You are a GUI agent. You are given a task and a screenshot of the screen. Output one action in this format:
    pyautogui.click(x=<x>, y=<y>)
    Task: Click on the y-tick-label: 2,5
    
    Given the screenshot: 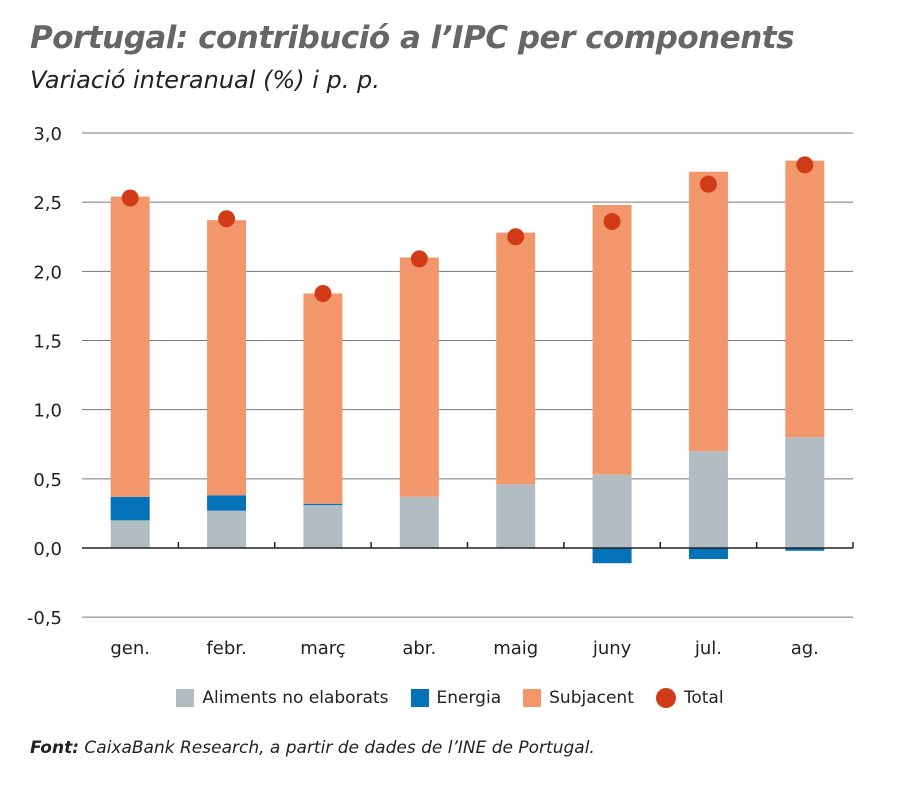 What is the action you would take?
    pyautogui.click(x=47, y=203)
    